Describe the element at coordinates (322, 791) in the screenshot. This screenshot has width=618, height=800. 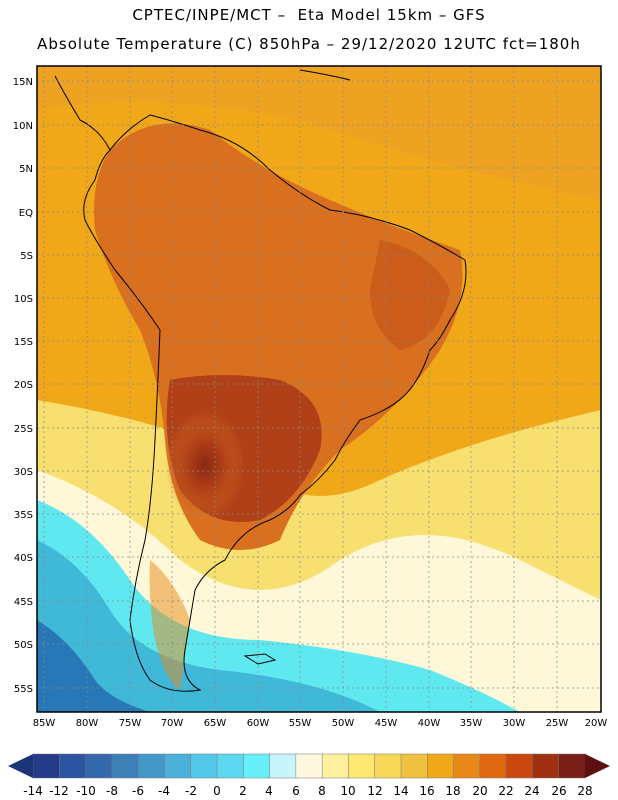
I see `colorbar-tick-label: 8` at that location.